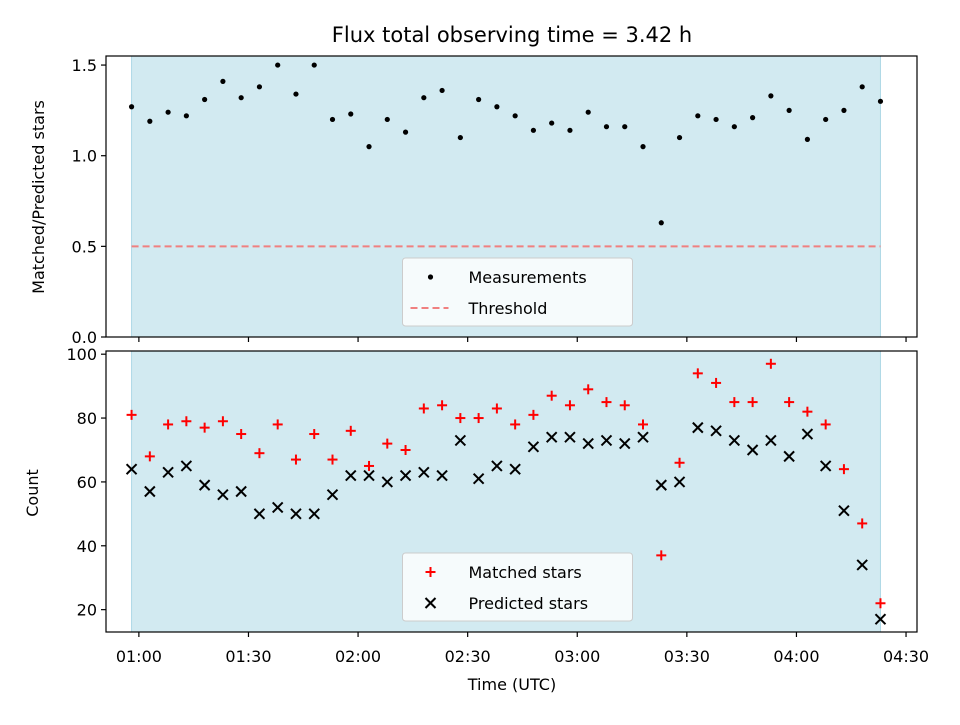 This screenshot has height=725, width=960. I want to click on y-tick-label: 20, so click(87, 610).